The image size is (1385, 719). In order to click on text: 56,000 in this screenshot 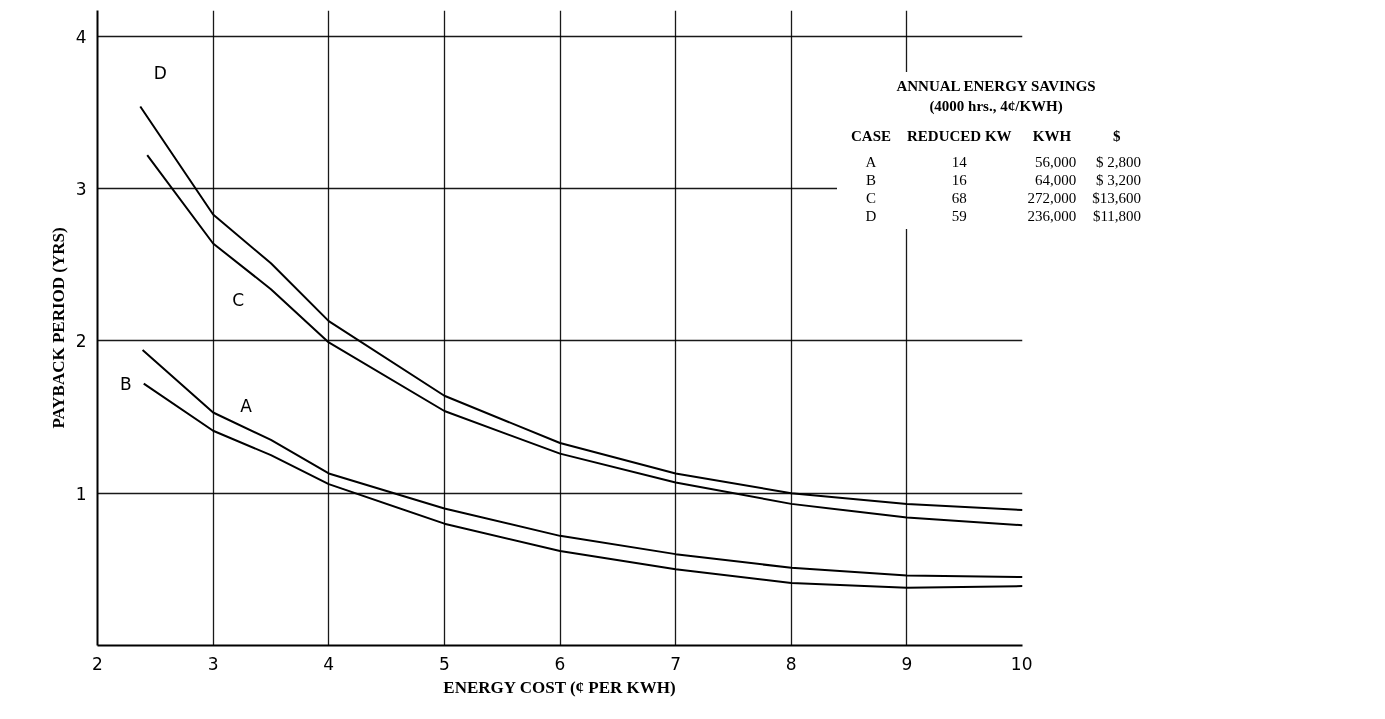, I will do `click(1056, 162)`.